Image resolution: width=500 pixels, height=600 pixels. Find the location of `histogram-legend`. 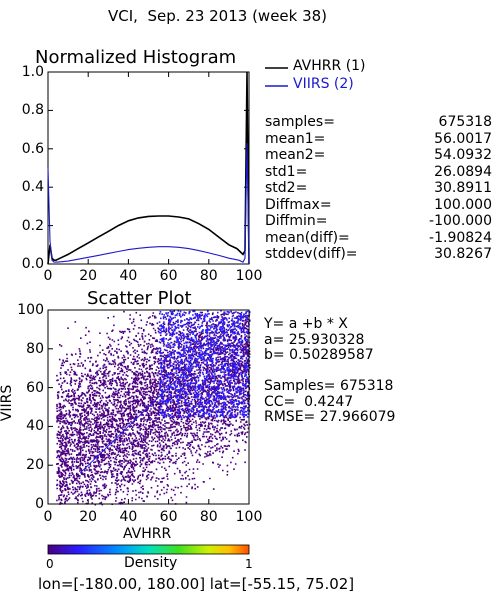

histogram-legend is located at coordinates (276, 77).